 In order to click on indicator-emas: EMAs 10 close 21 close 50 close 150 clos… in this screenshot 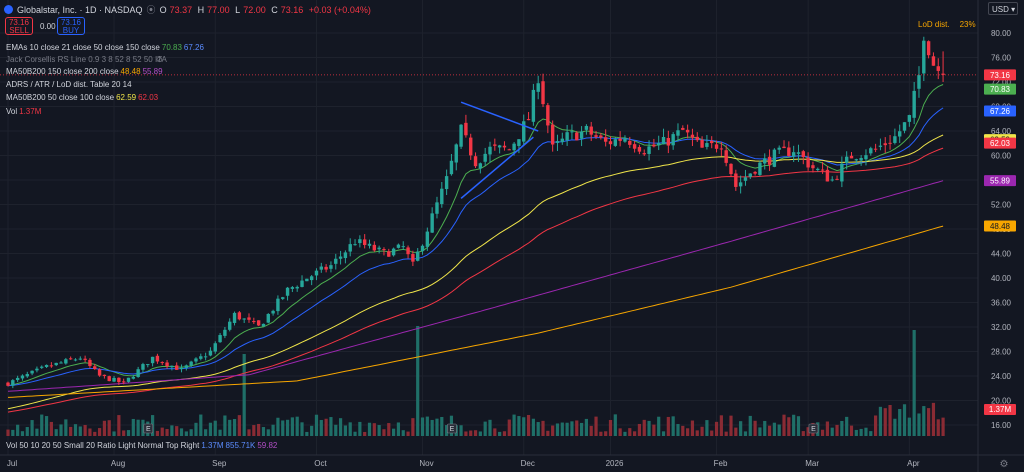, I will do `click(105, 47)`.